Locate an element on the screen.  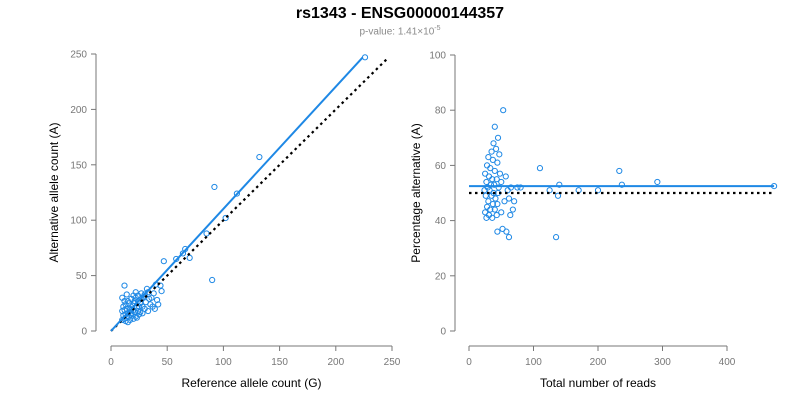
y-tick-label: 100 is located at coordinates (437, 56).